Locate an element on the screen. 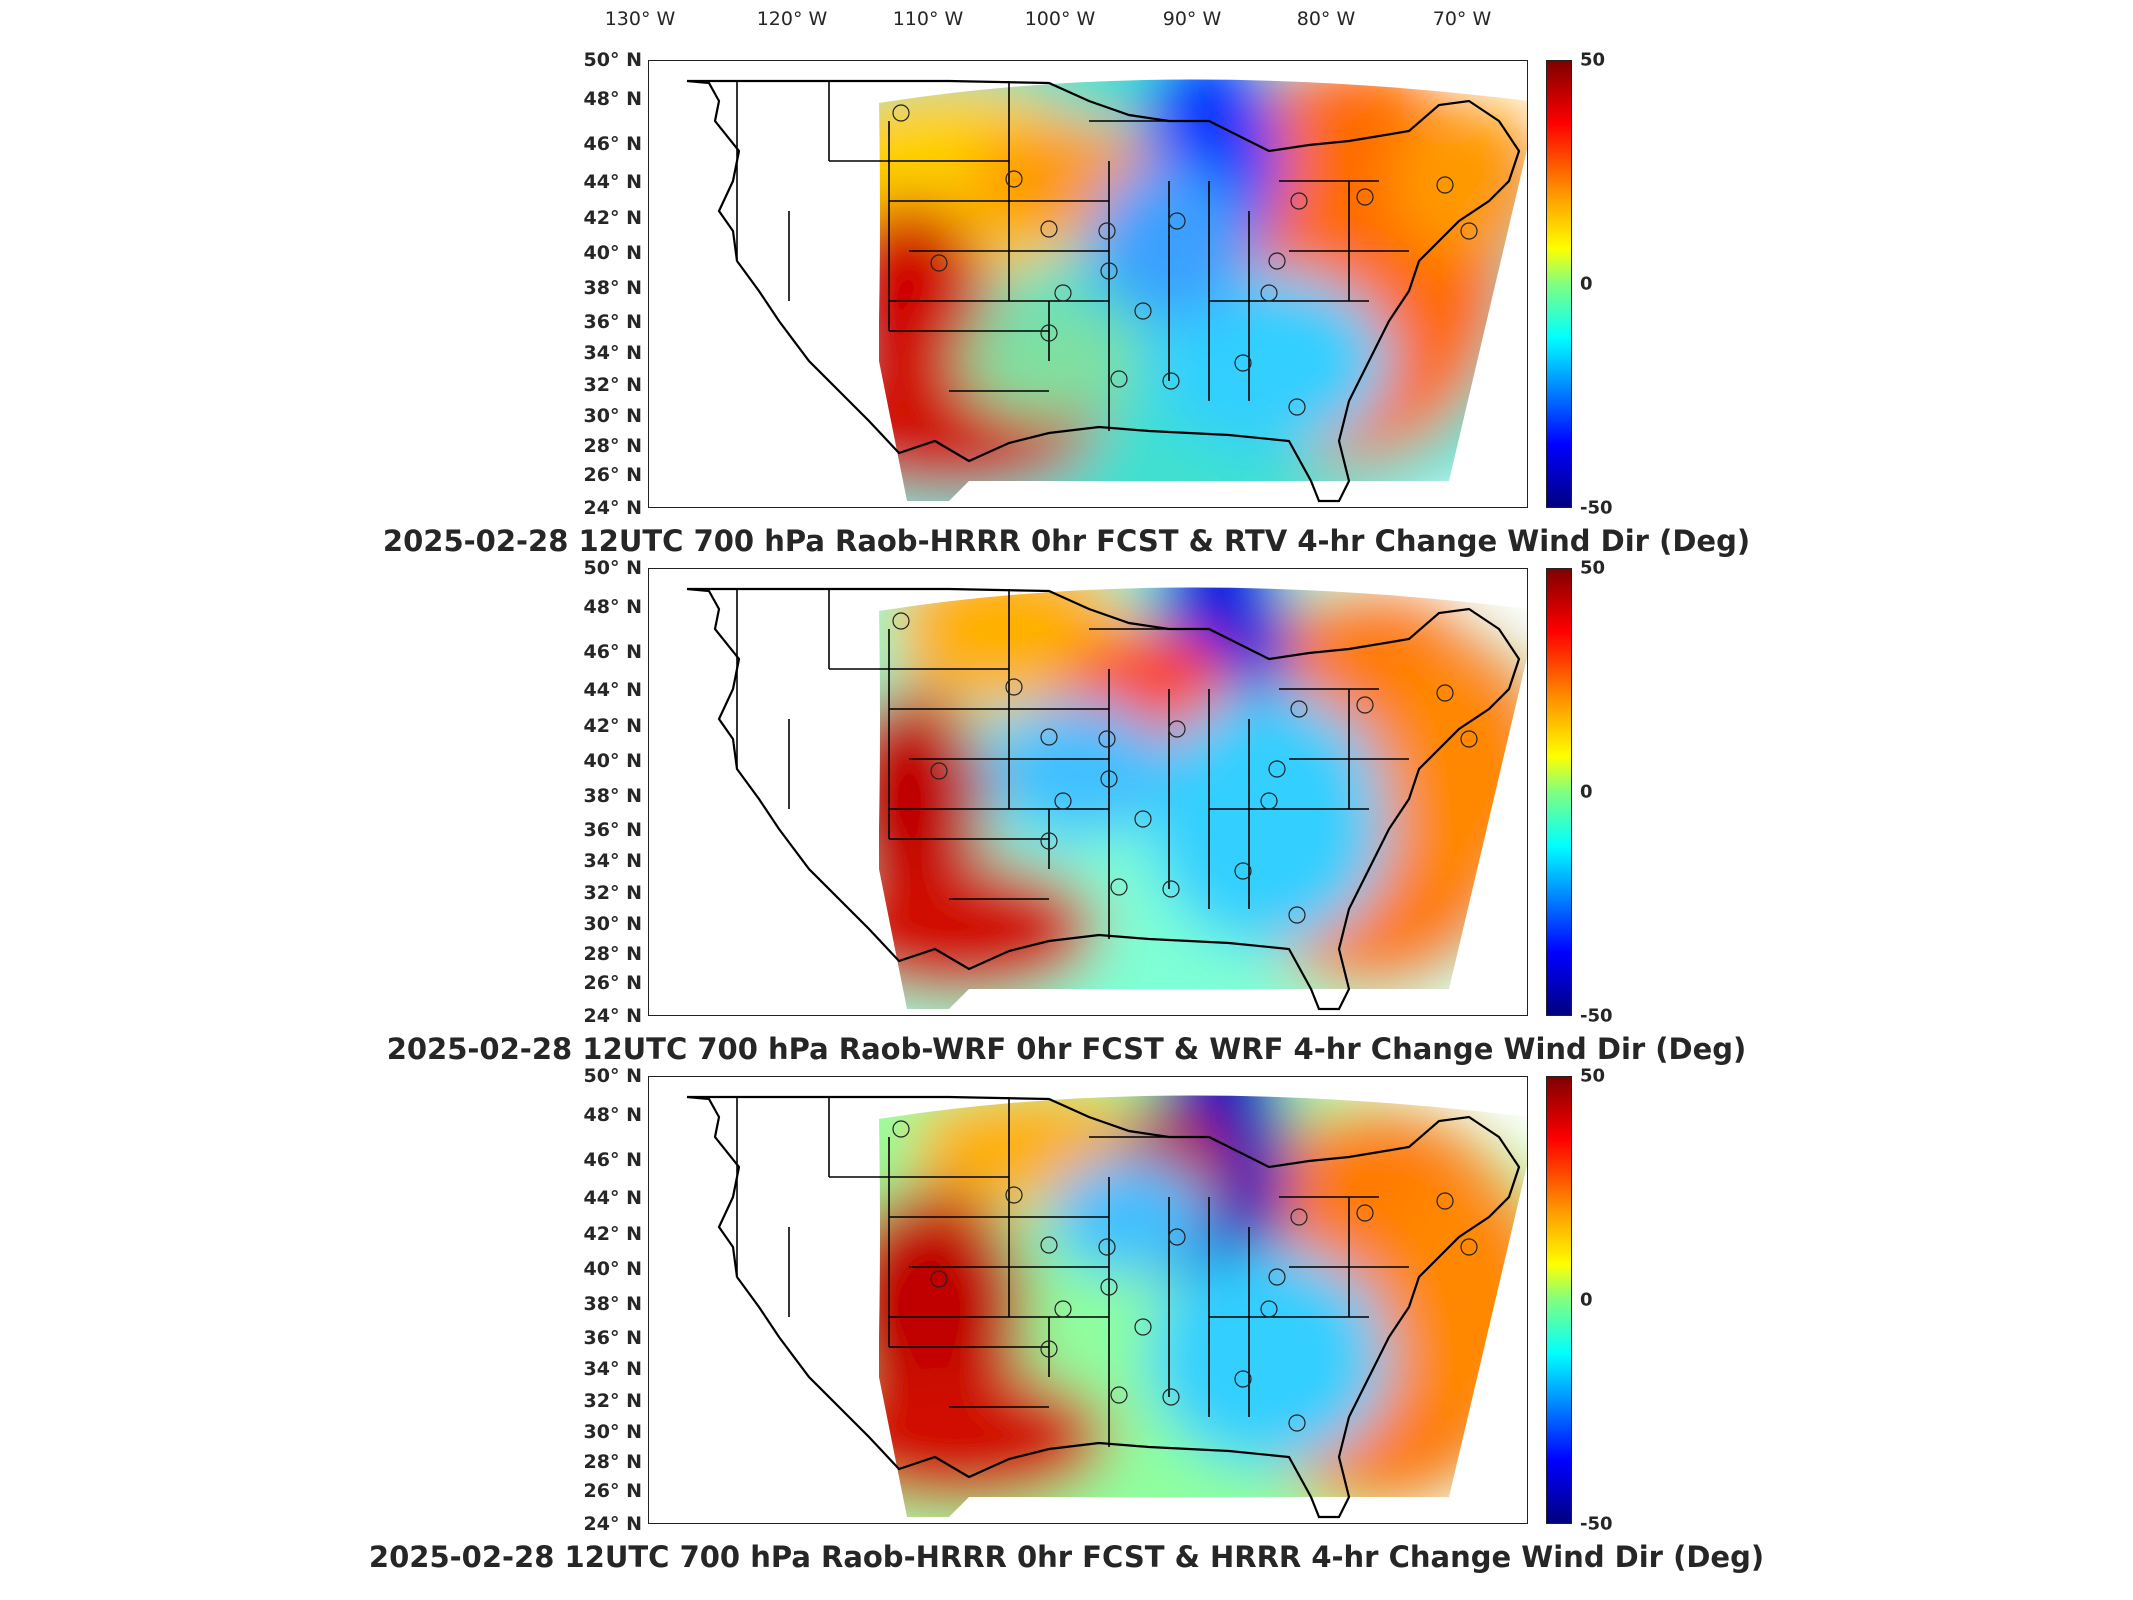 This screenshot has height=1600, width=2133. lon-label: 130° W is located at coordinates (640, 19).